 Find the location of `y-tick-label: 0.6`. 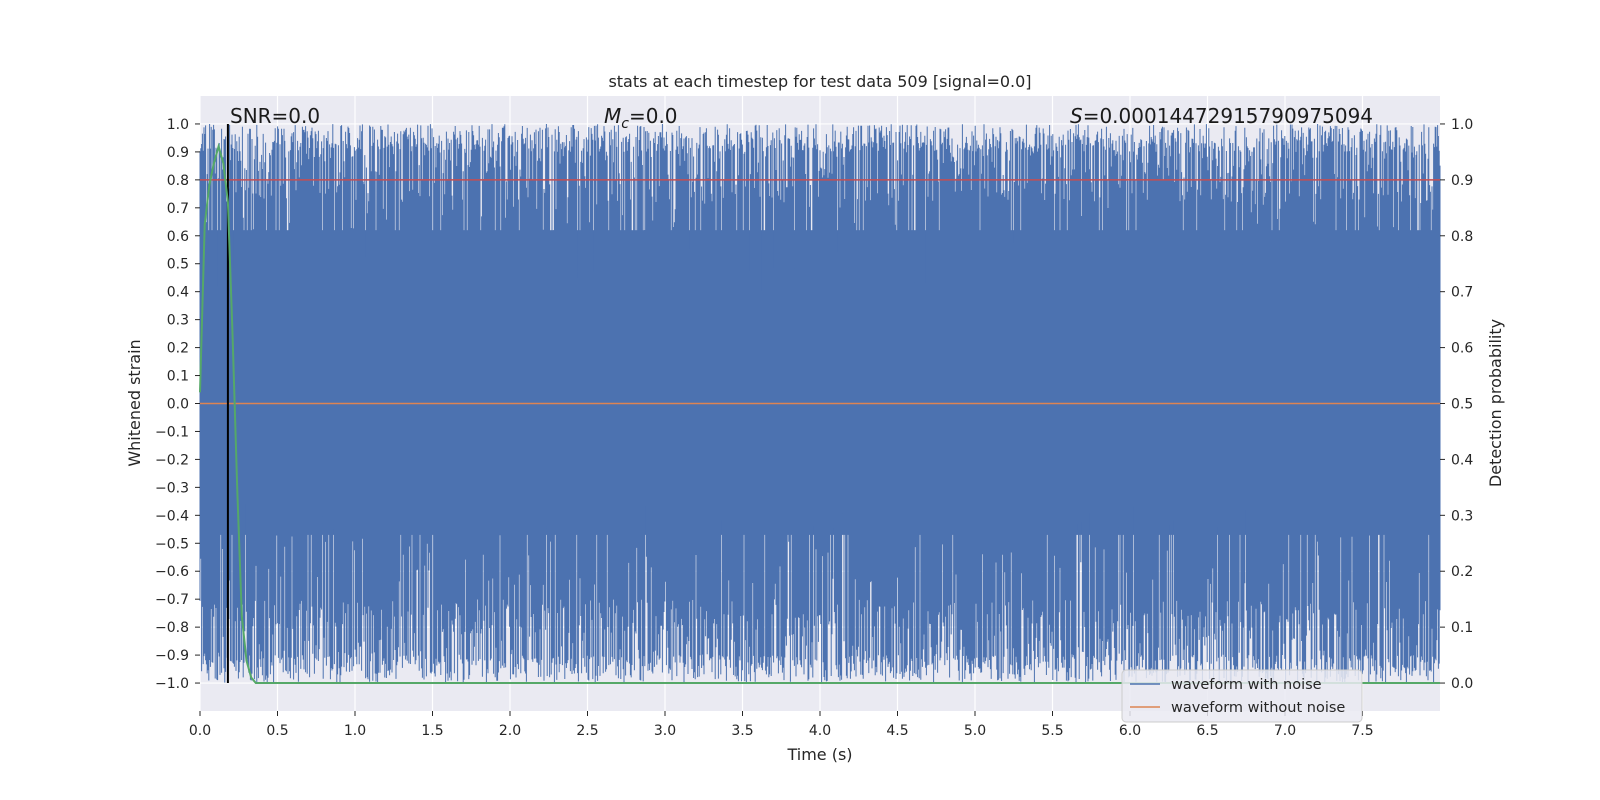

y-tick-label: 0.6 is located at coordinates (178, 237).